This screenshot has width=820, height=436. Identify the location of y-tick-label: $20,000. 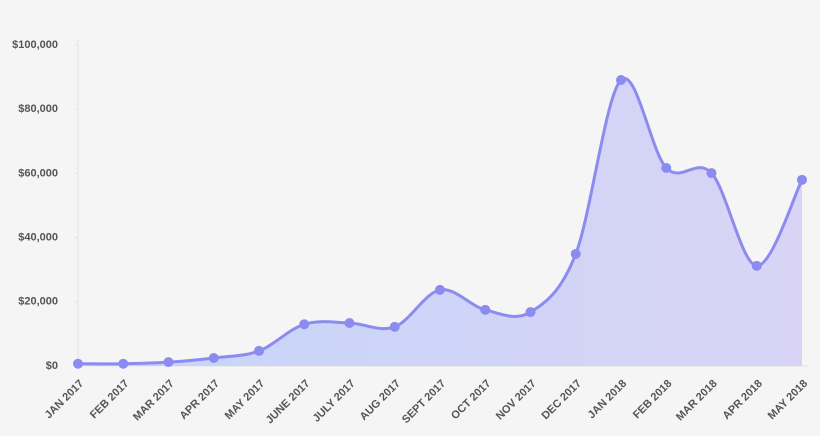
(38, 302).